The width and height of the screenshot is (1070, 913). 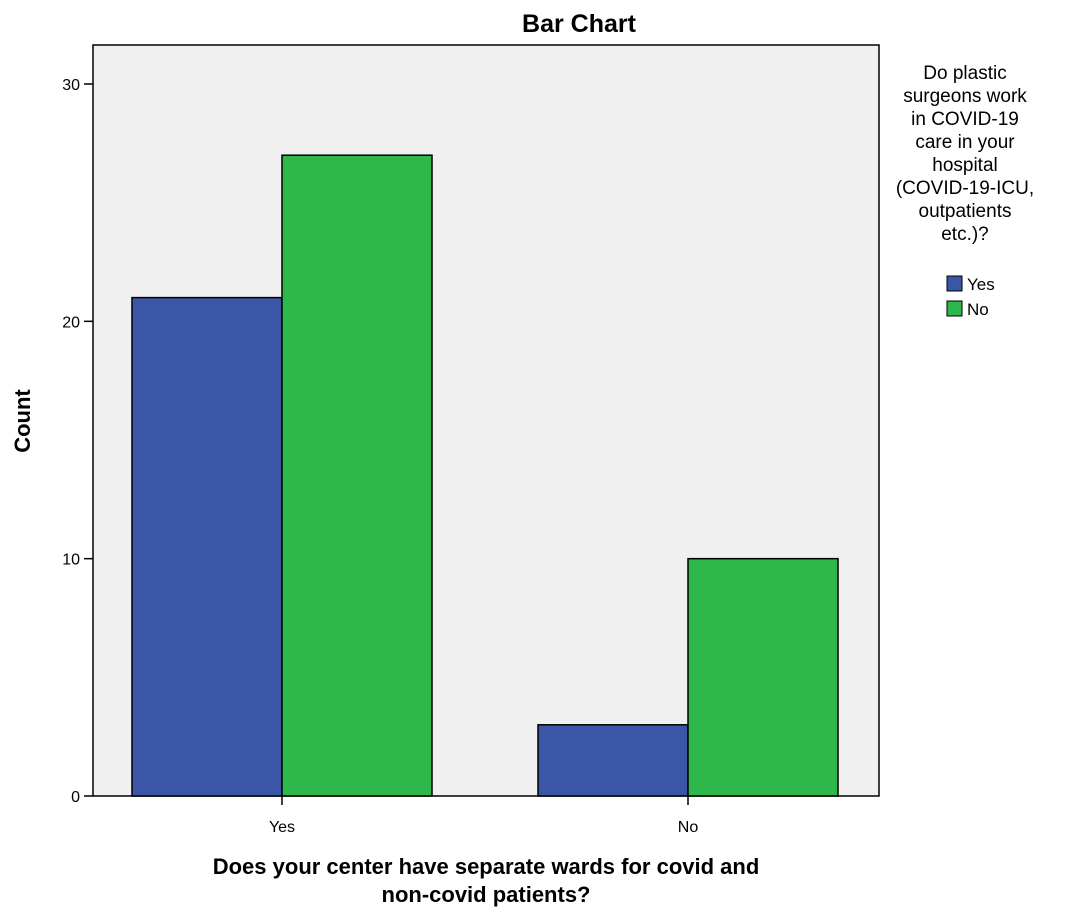 I want to click on bar-no-no, so click(x=763, y=677).